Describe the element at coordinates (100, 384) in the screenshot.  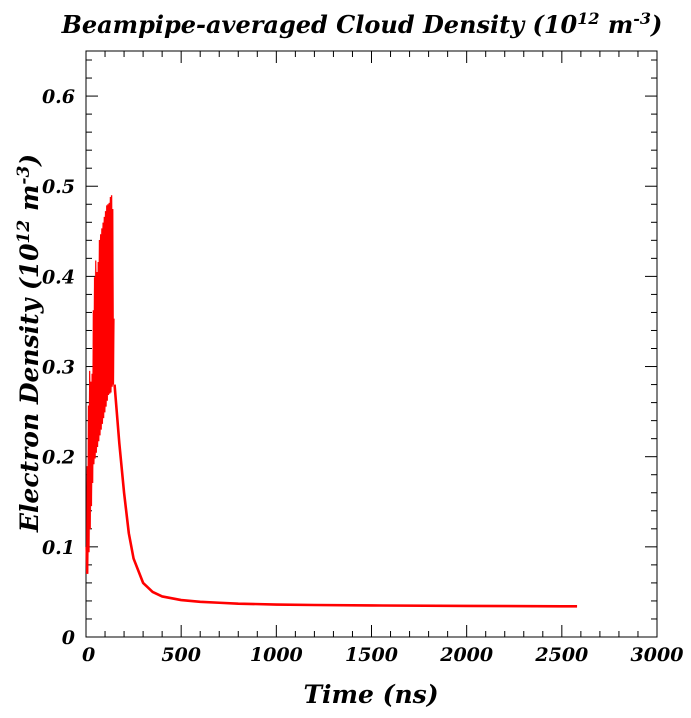
I see `oscillation-line` at that location.